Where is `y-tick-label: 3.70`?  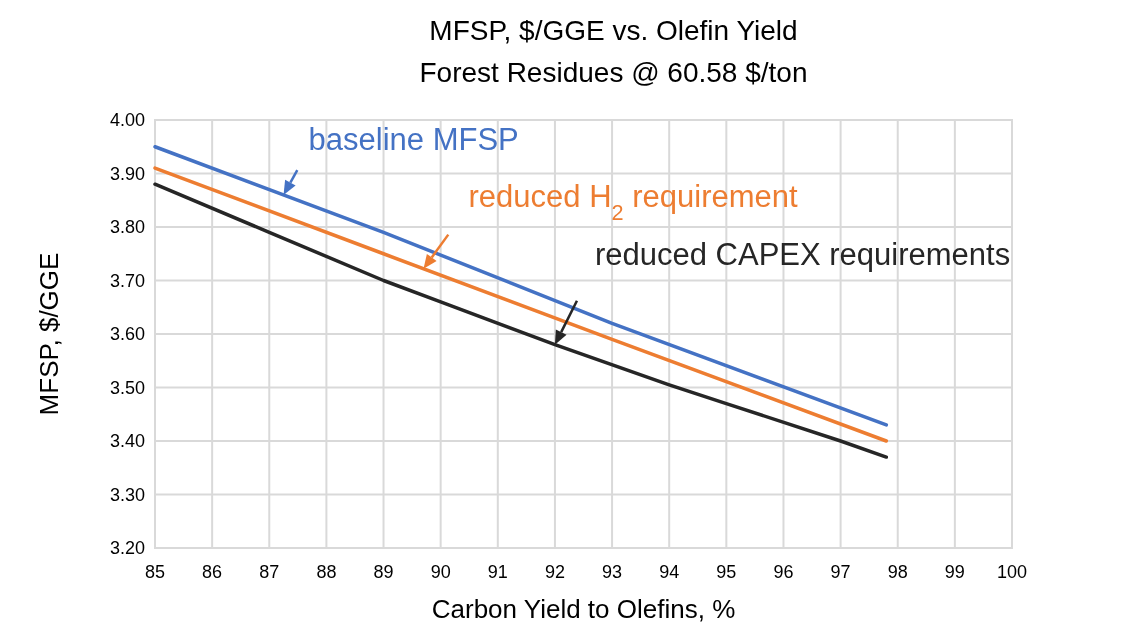 y-tick-label: 3.70 is located at coordinates (127, 280).